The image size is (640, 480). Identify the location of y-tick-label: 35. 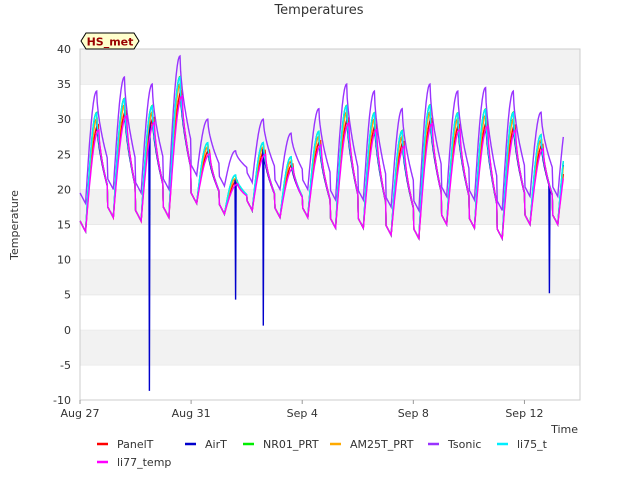
(64, 84).